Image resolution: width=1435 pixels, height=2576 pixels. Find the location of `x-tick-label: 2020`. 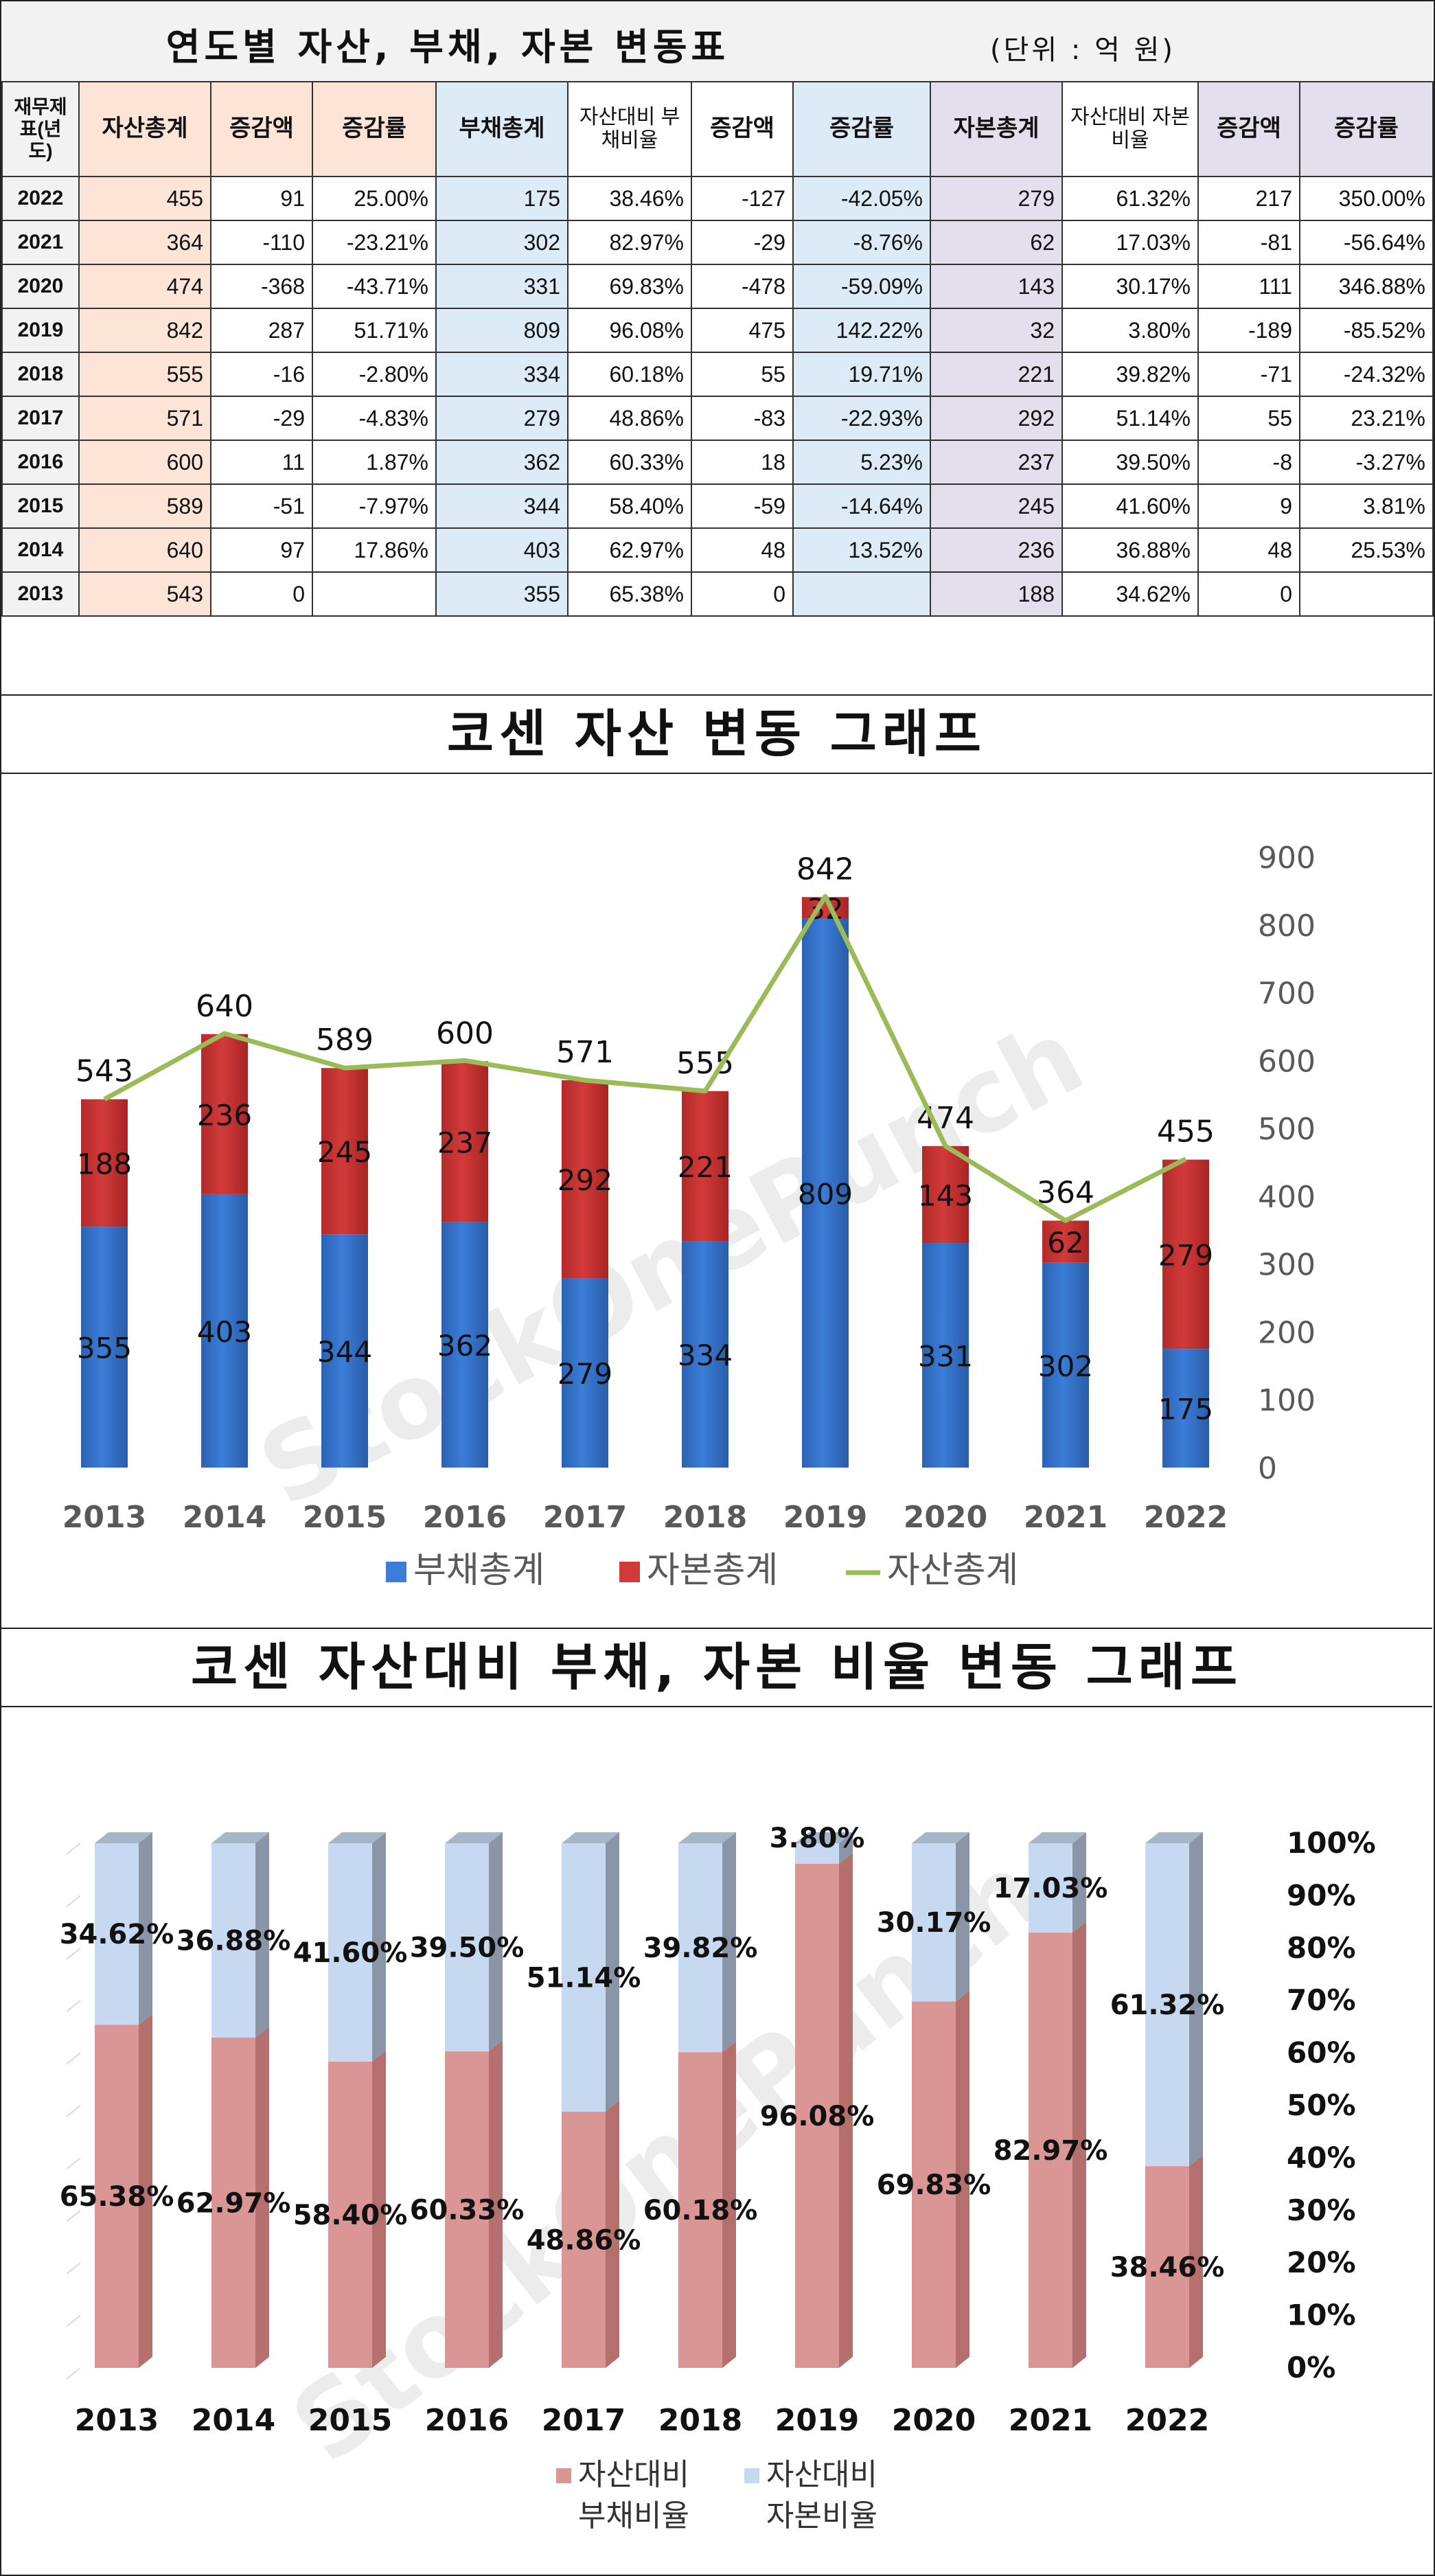

x-tick-label: 2020 is located at coordinates (934, 2420).